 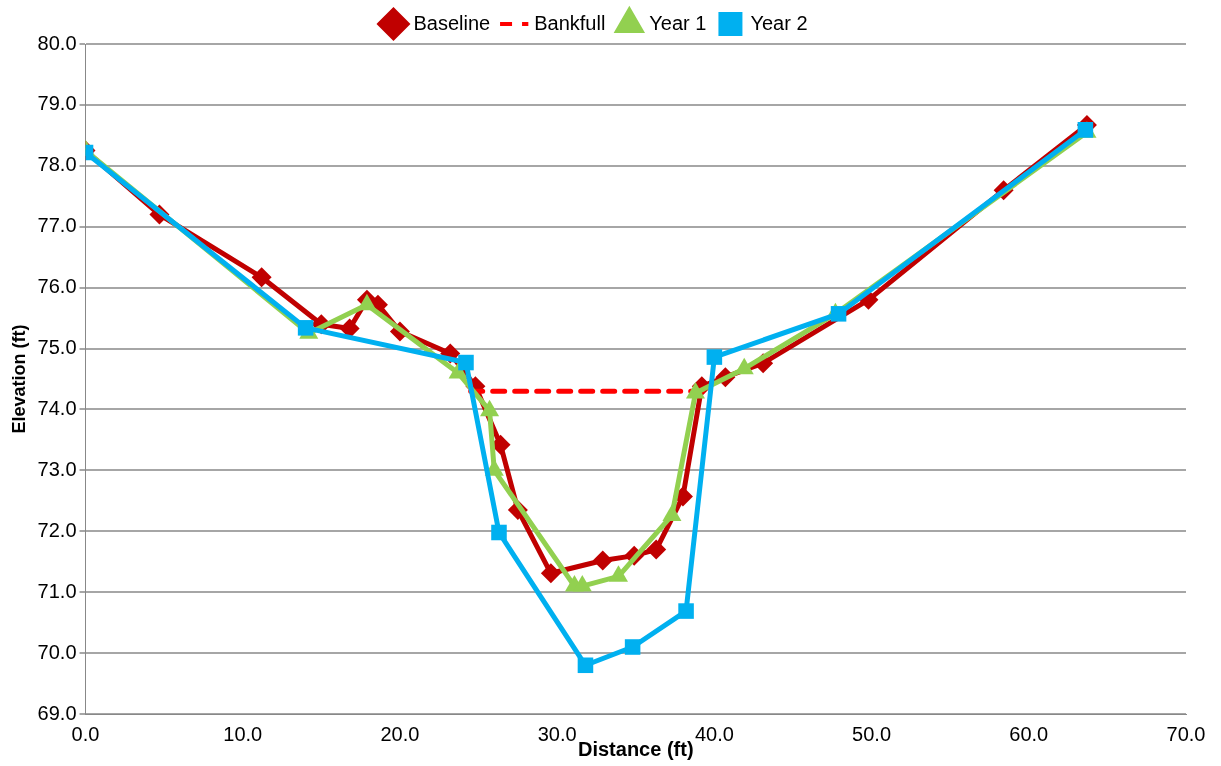 What do you see at coordinates (18, 379) in the screenshot?
I see `y-axis-title: Elevation (ft)` at bounding box center [18, 379].